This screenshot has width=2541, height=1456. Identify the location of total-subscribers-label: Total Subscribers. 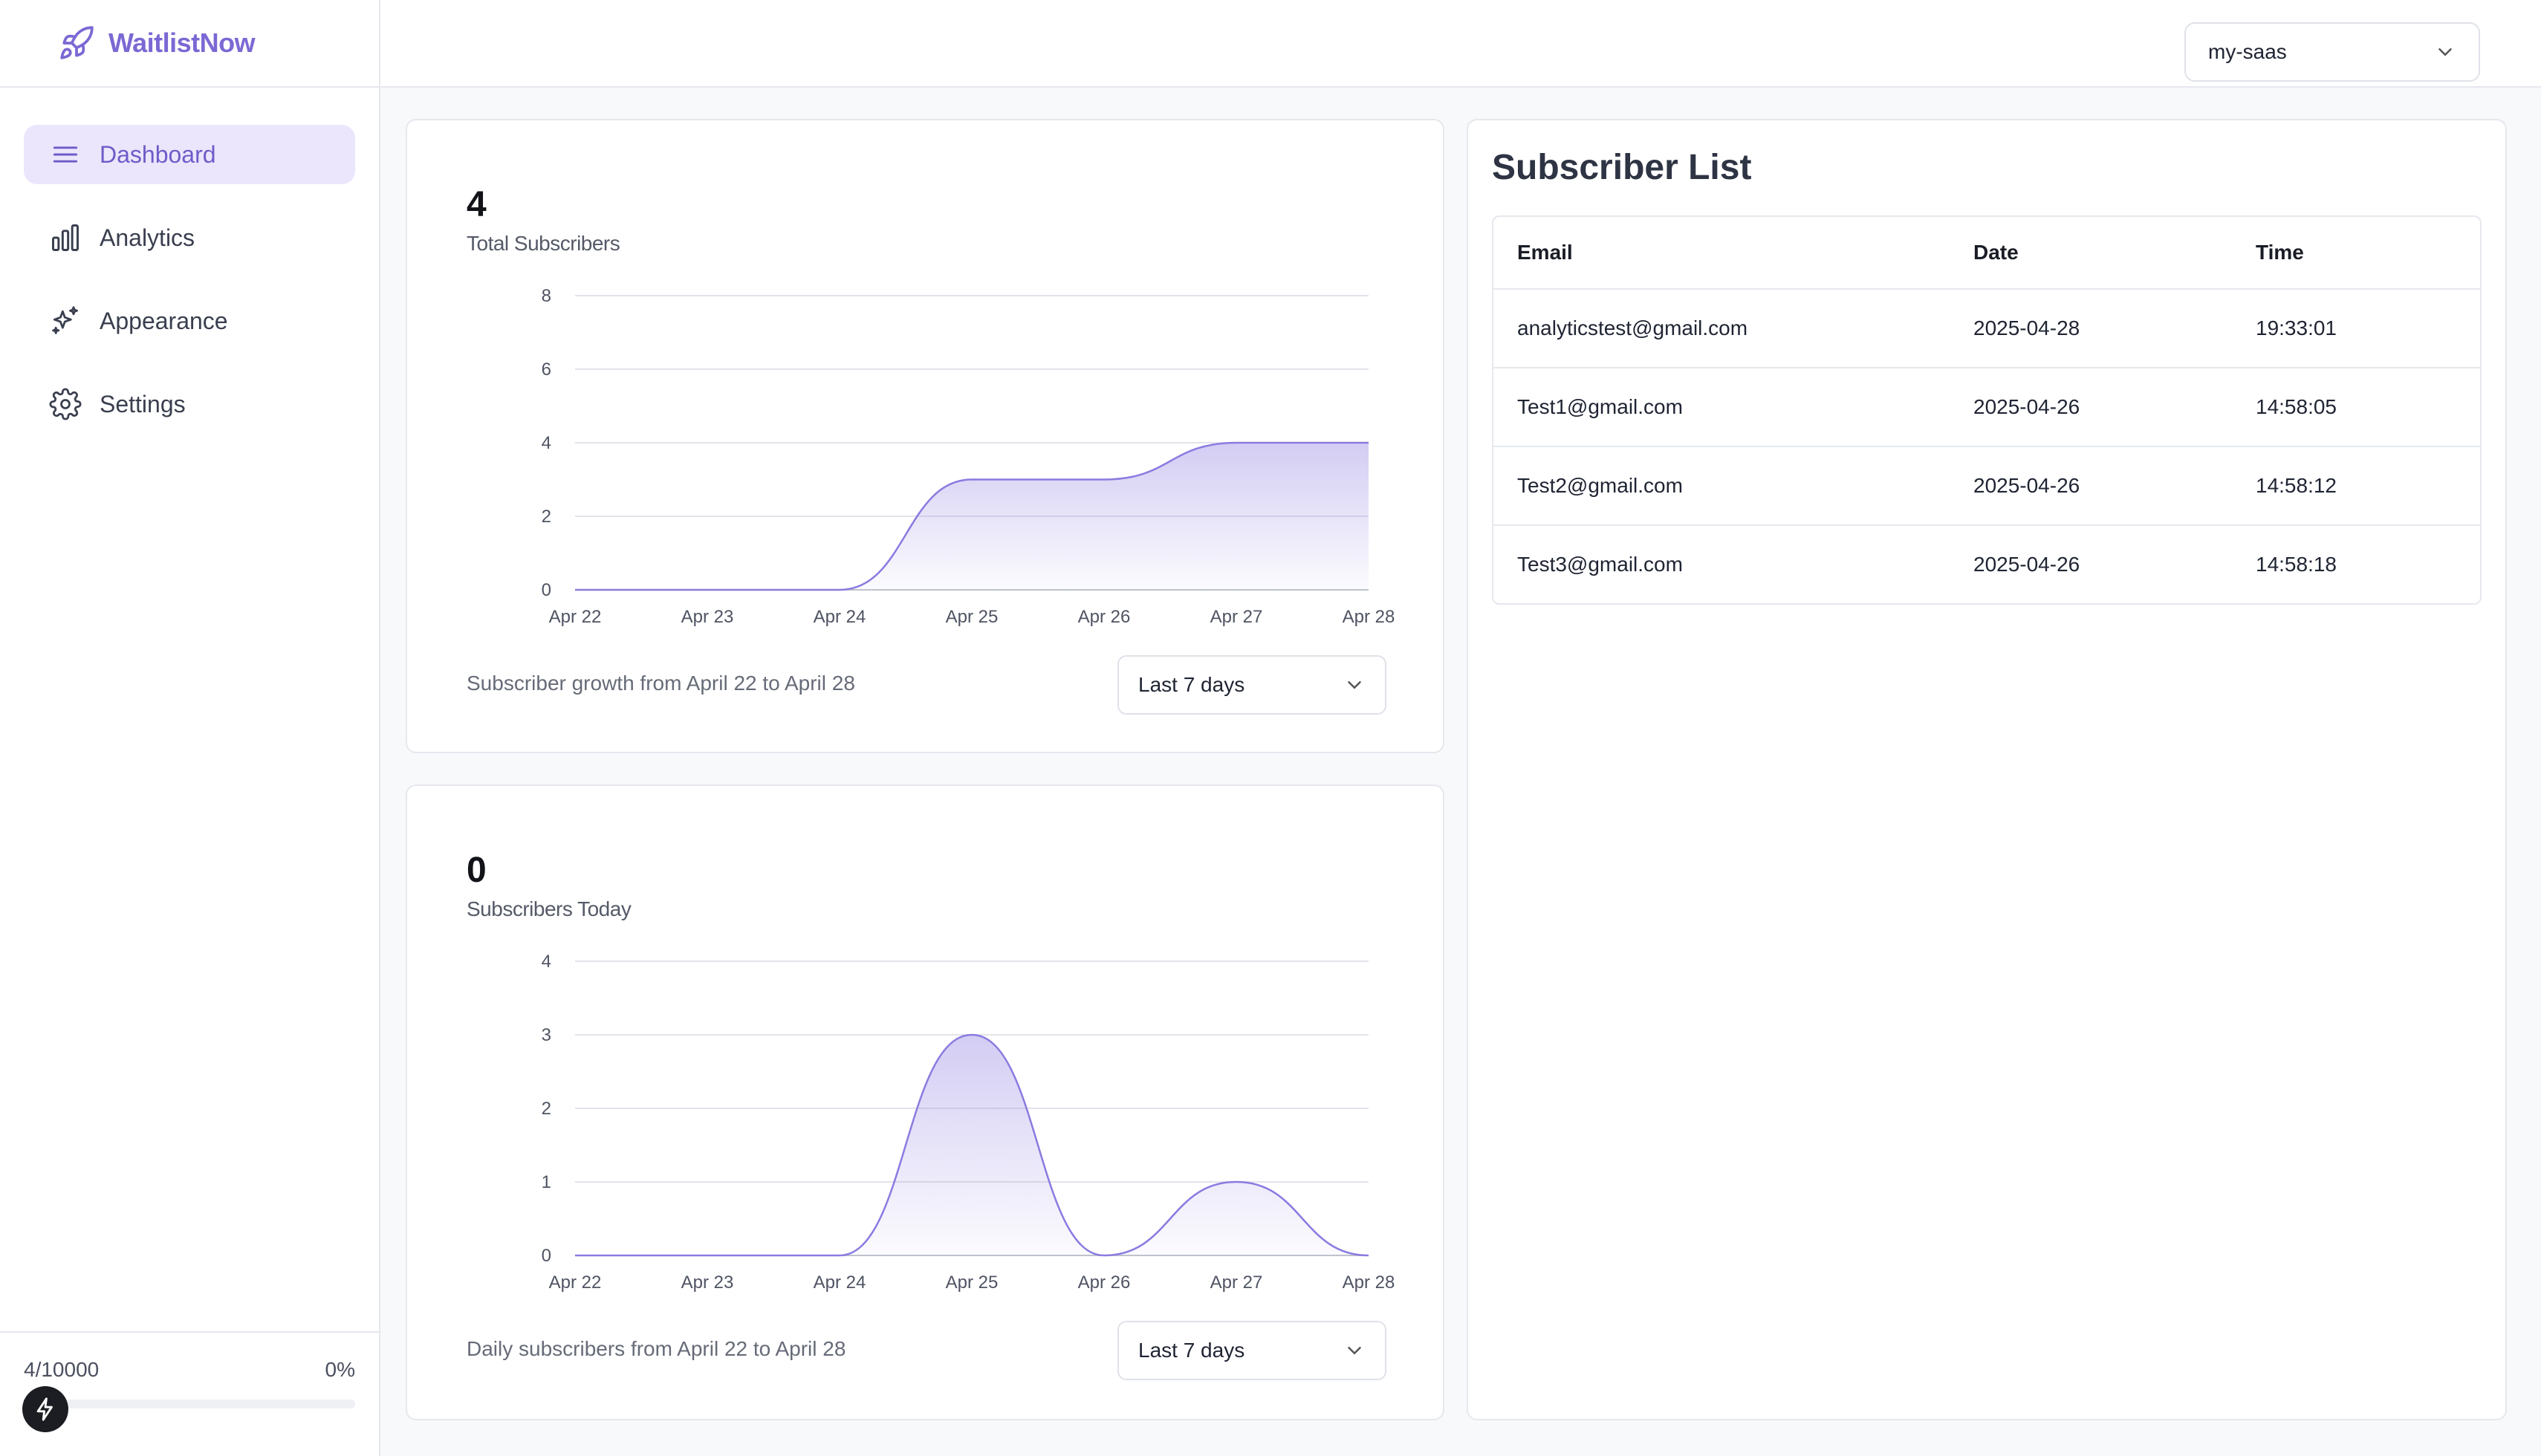
(543, 244).